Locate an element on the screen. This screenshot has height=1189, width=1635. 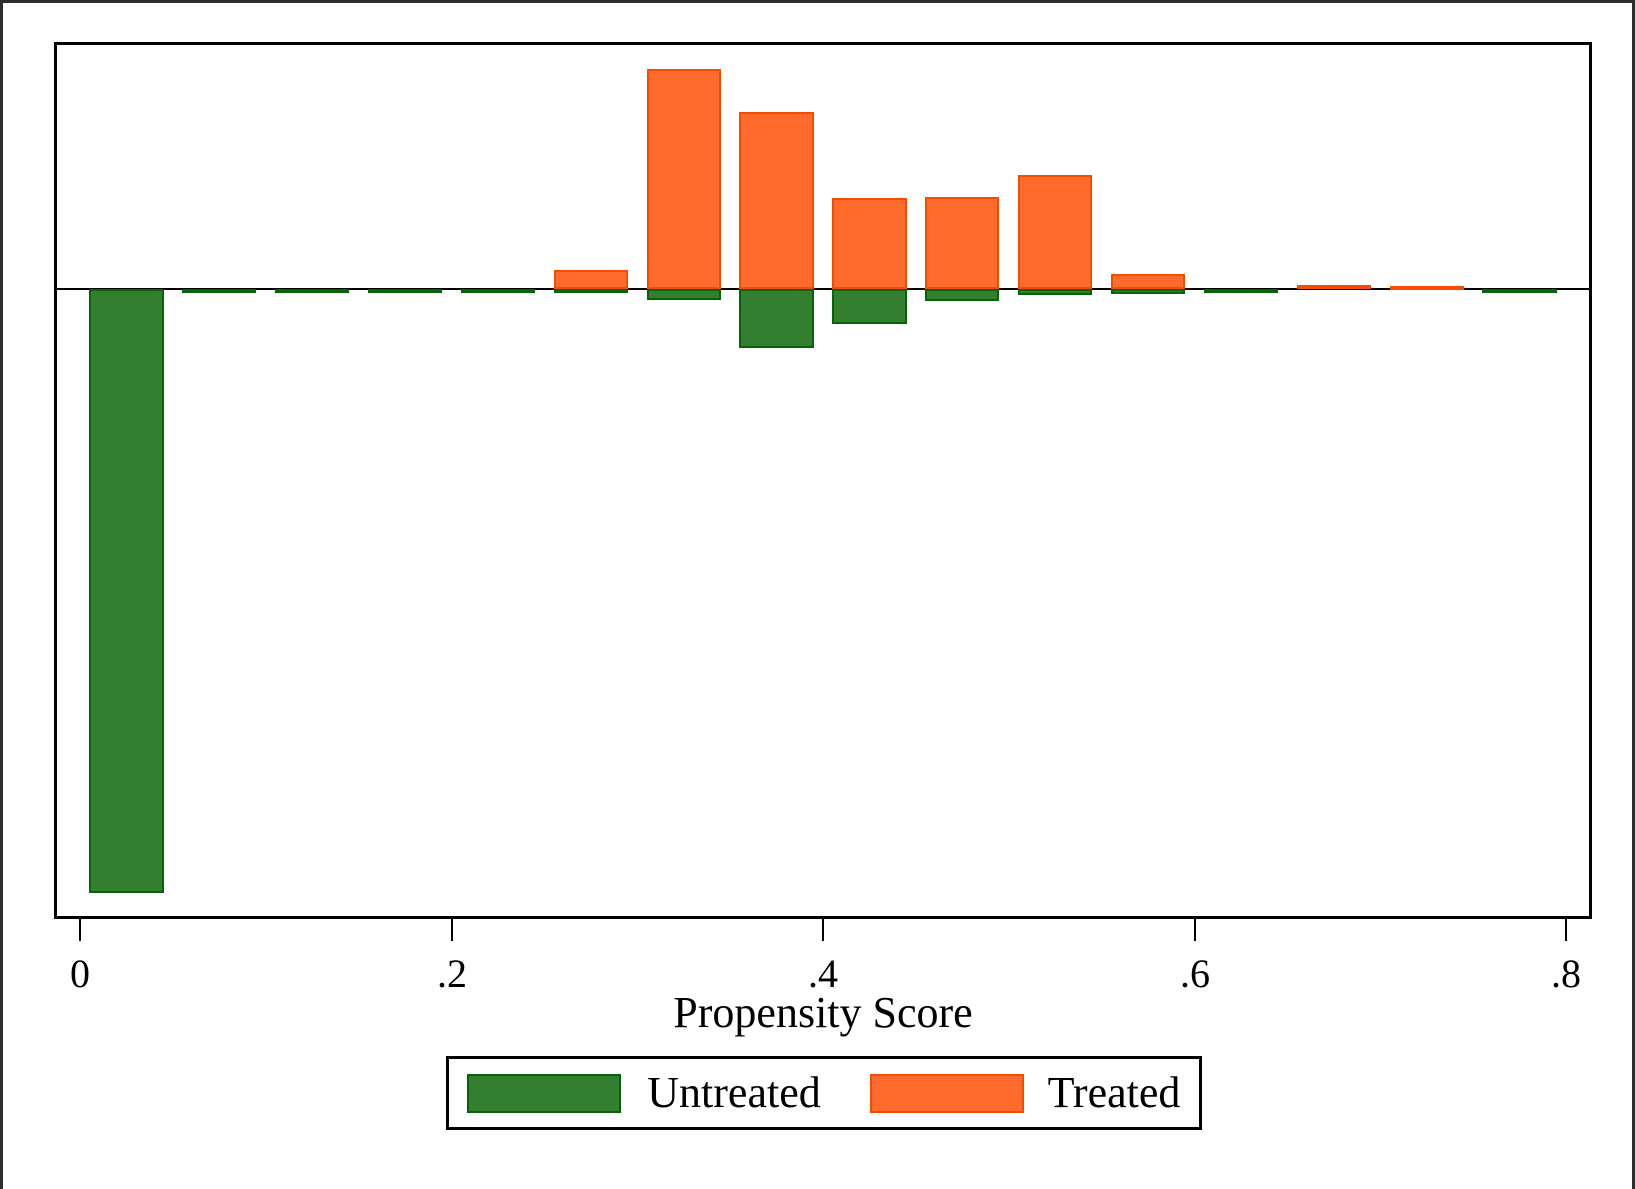
x-tick-label: .8 is located at coordinates (1566, 973).